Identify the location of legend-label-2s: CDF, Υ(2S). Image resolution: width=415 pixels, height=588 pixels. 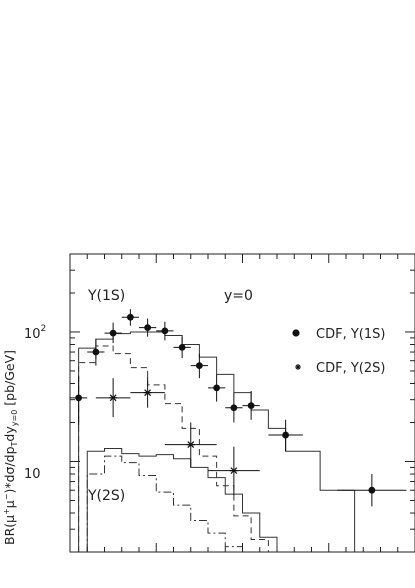
(350, 368).